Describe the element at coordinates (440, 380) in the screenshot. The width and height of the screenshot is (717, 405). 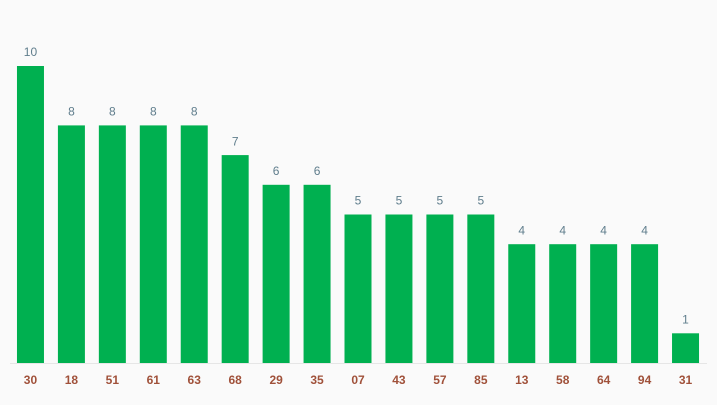
I see `x-tick-label: 57` at that location.